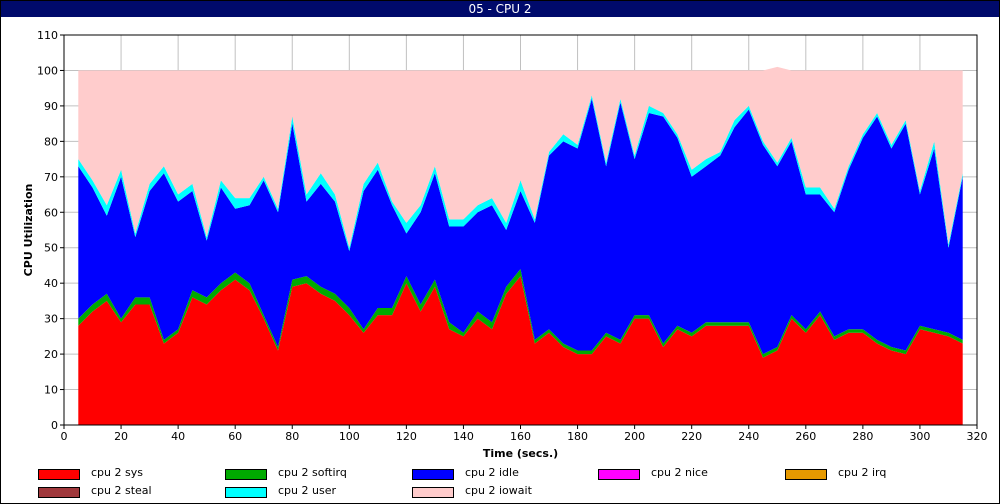 The image size is (1000, 504). Describe the element at coordinates (64, 436) in the screenshot. I see `x-tick-label: 0` at that location.